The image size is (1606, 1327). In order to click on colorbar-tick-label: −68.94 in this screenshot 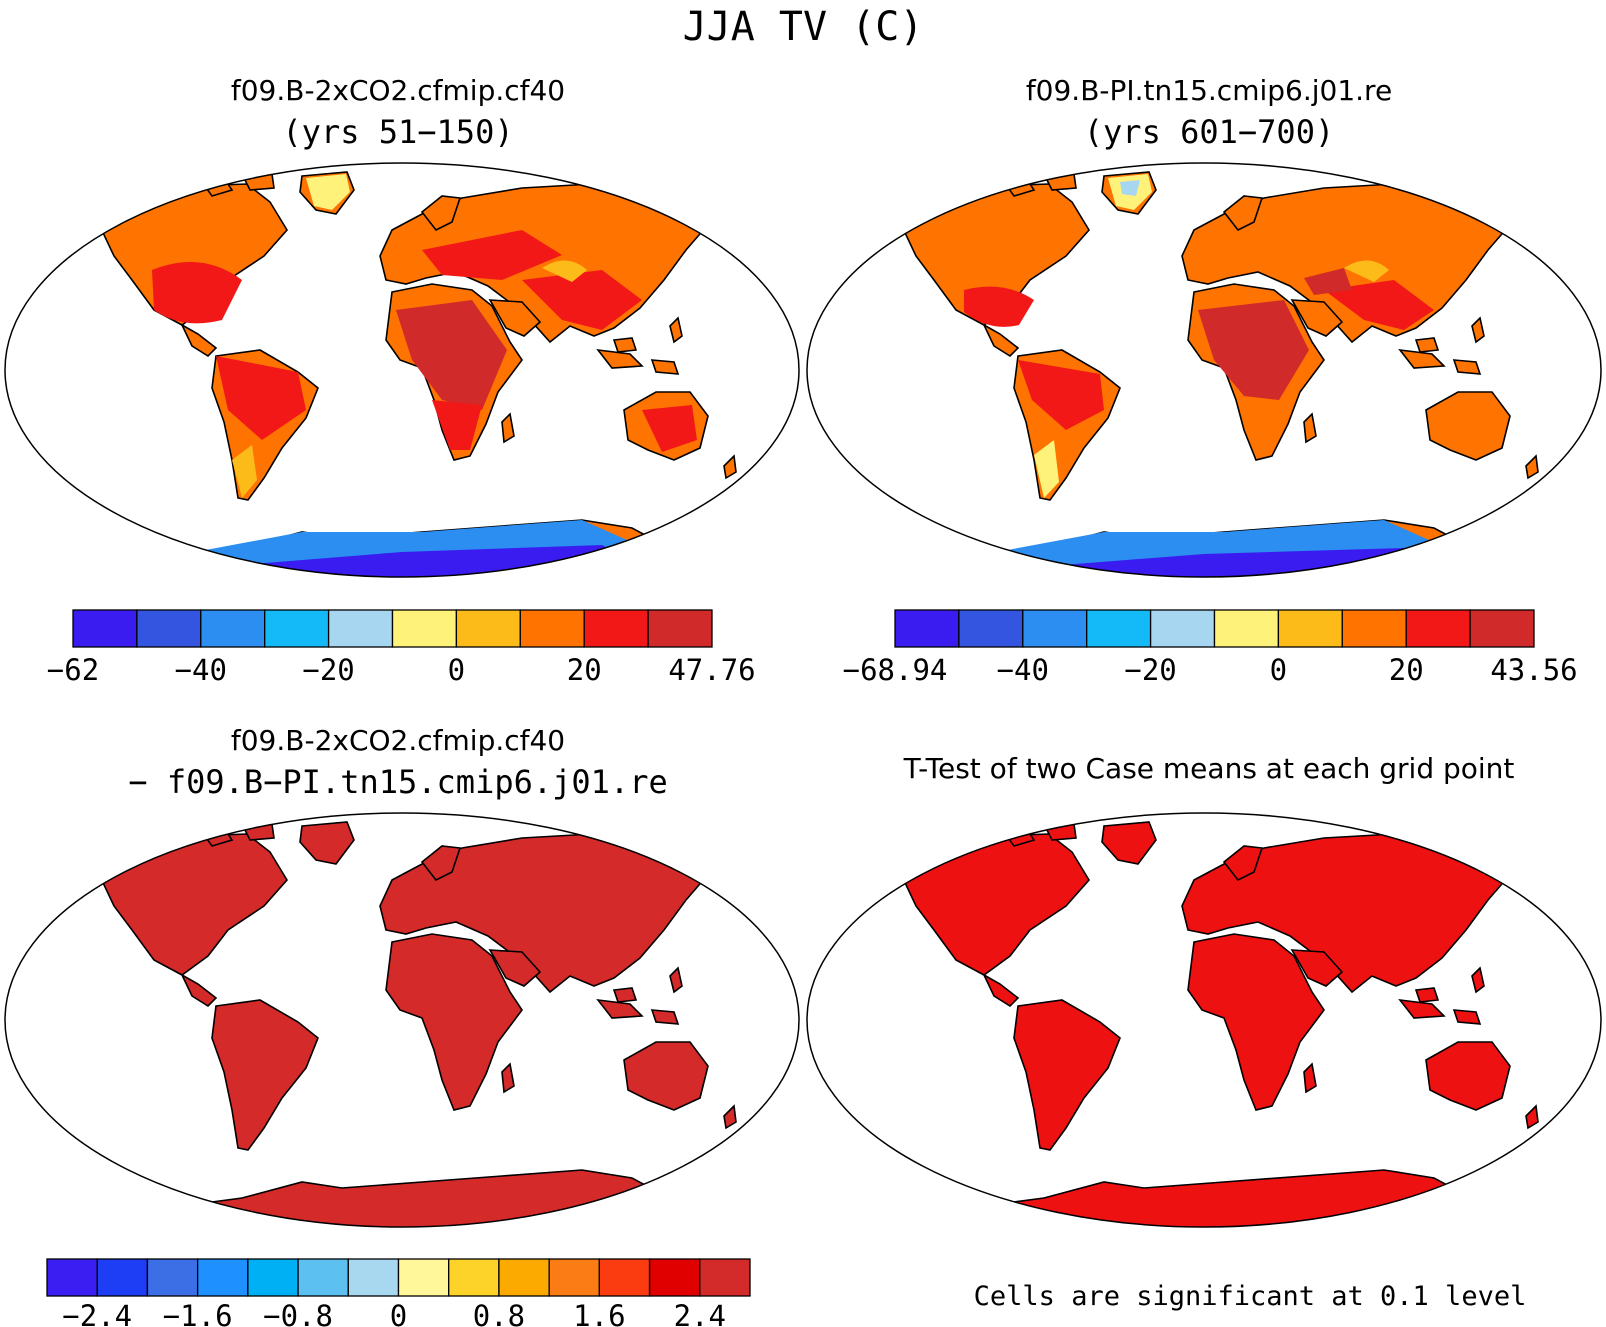, I will do `click(895, 670)`.